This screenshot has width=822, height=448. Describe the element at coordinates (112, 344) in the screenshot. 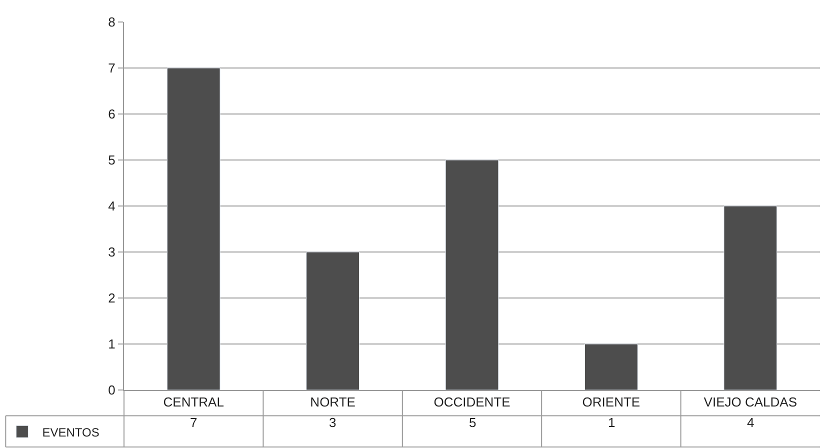

I see `y-tick-label: 1` at that location.